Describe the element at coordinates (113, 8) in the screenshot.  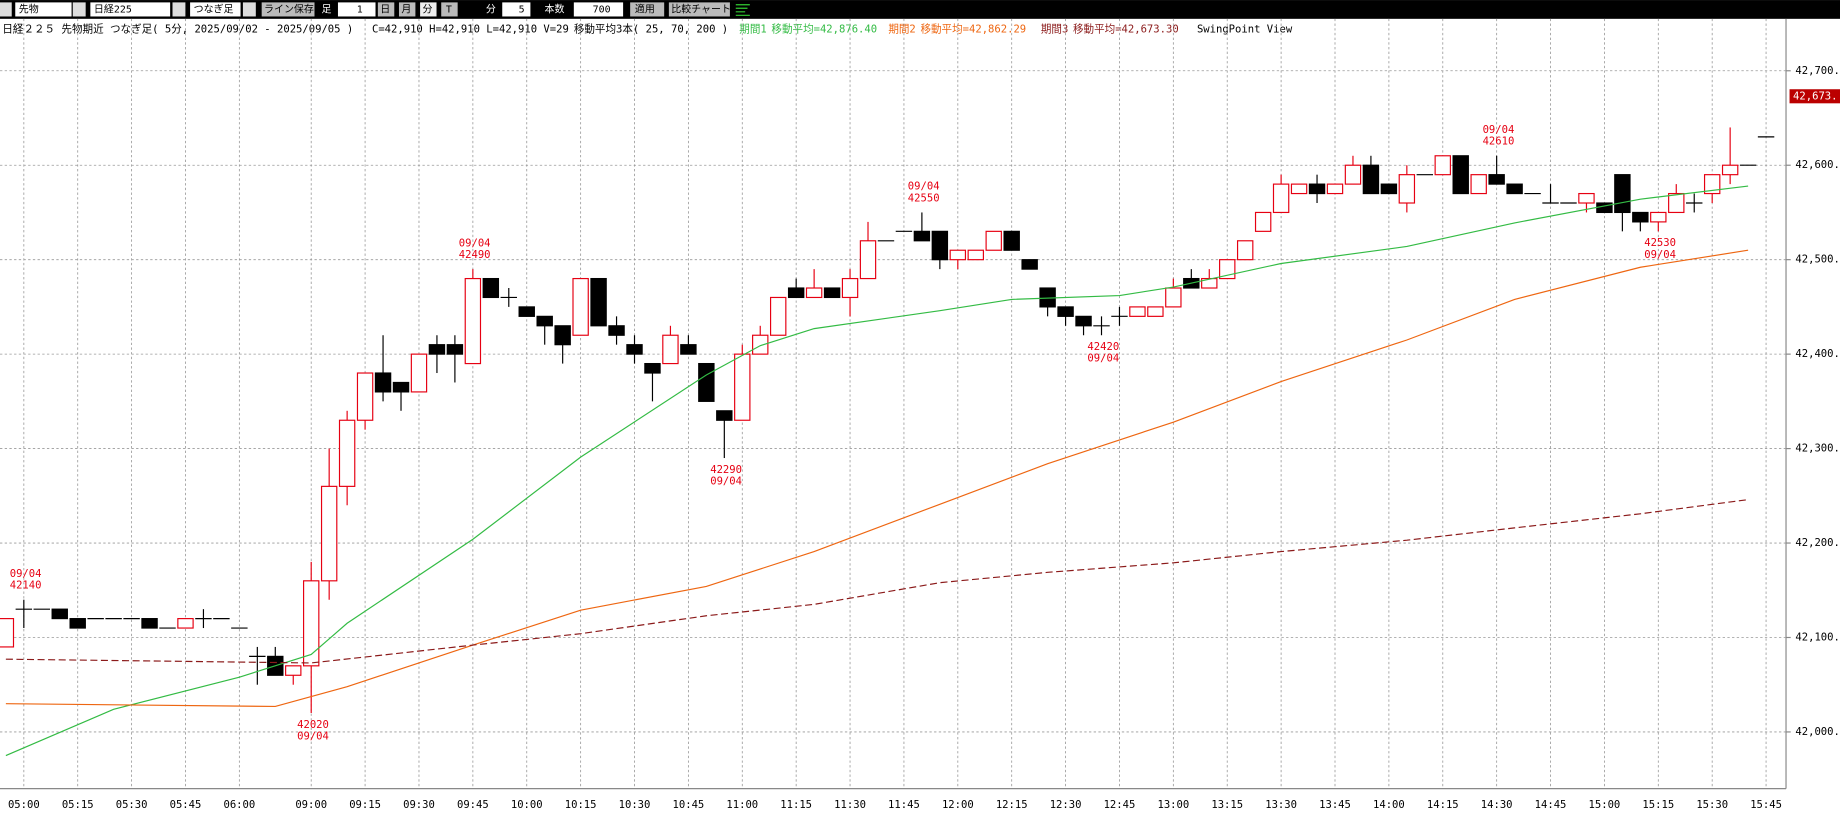
I see `index-select-text: 日経225` at that location.